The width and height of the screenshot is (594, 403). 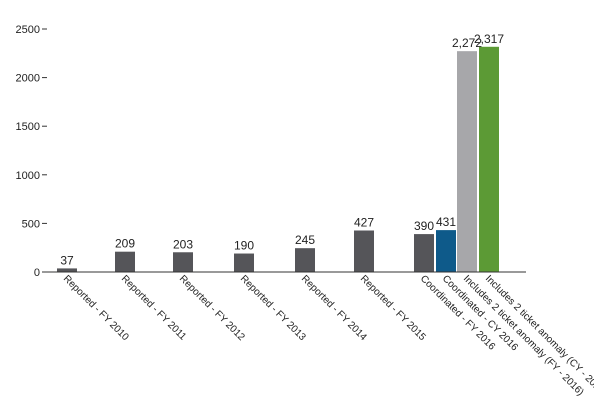 What do you see at coordinates (31, 151) in the screenshot?
I see `y-axis: 0 500 1000 1500 2000 2500` at bounding box center [31, 151].